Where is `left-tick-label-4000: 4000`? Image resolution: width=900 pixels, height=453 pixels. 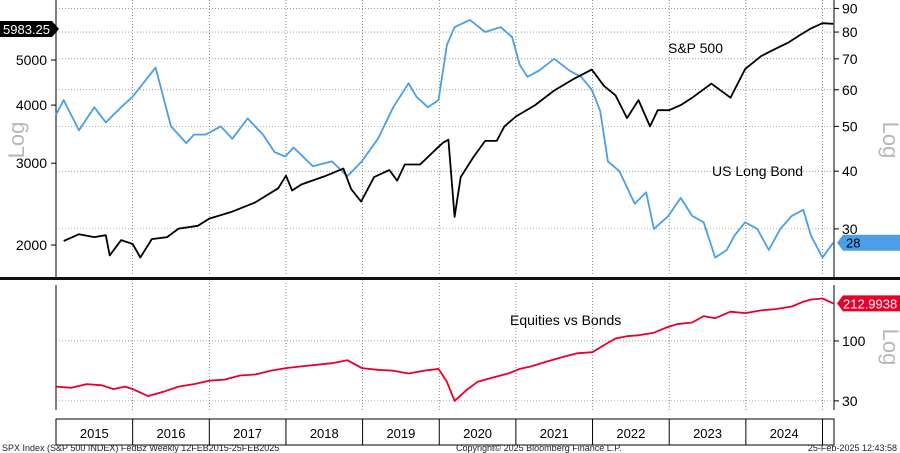
left-tick-label-4000: 4000 is located at coordinates (31, 105).